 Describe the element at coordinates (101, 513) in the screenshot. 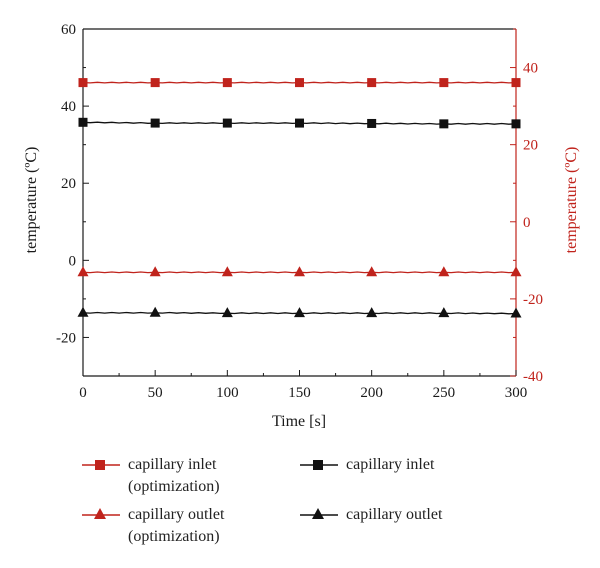

I see `red-triangle-marker-icon` at that location.